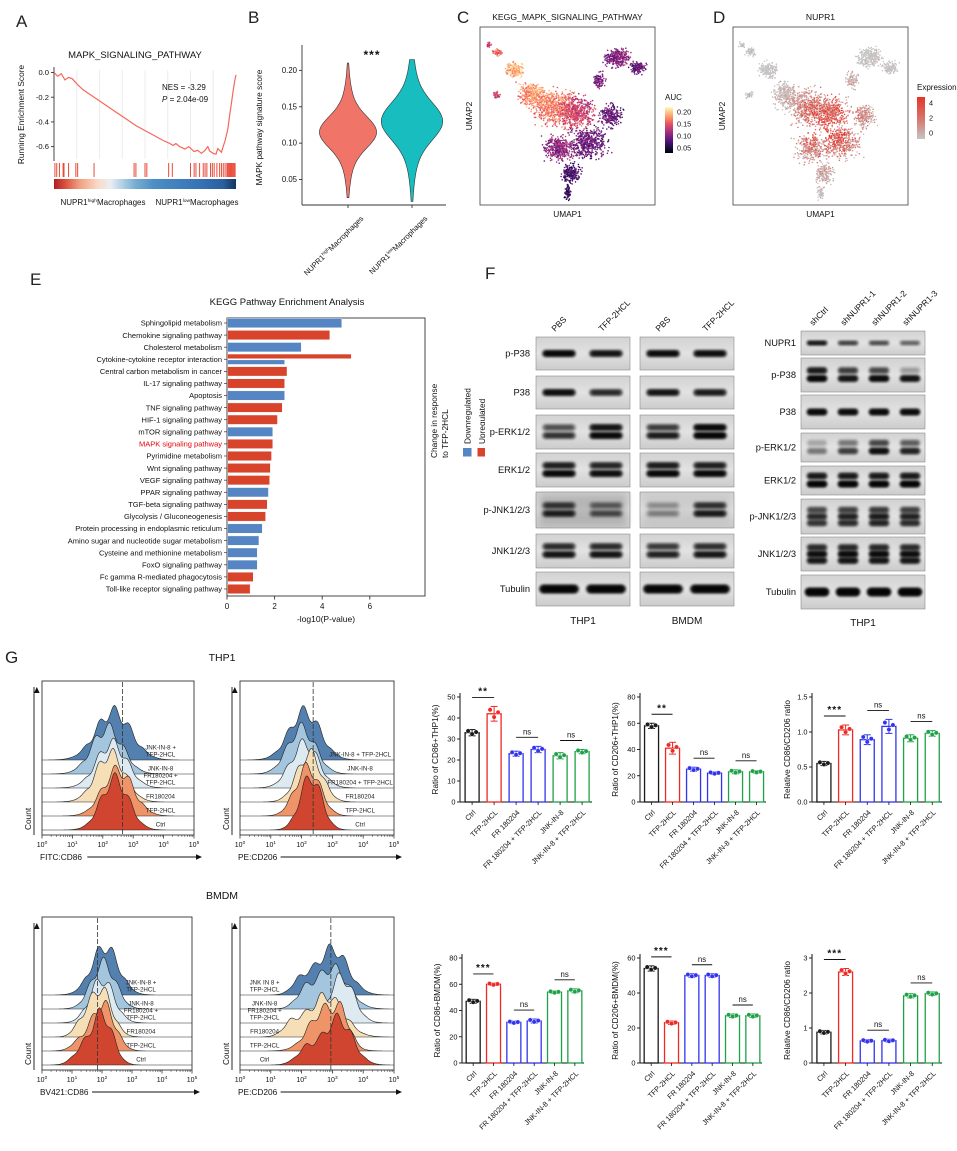  What do you see at coordinates (463, 17) in the screenshot?
I see `panel-c-label: C` at bounding box center [463, 17].